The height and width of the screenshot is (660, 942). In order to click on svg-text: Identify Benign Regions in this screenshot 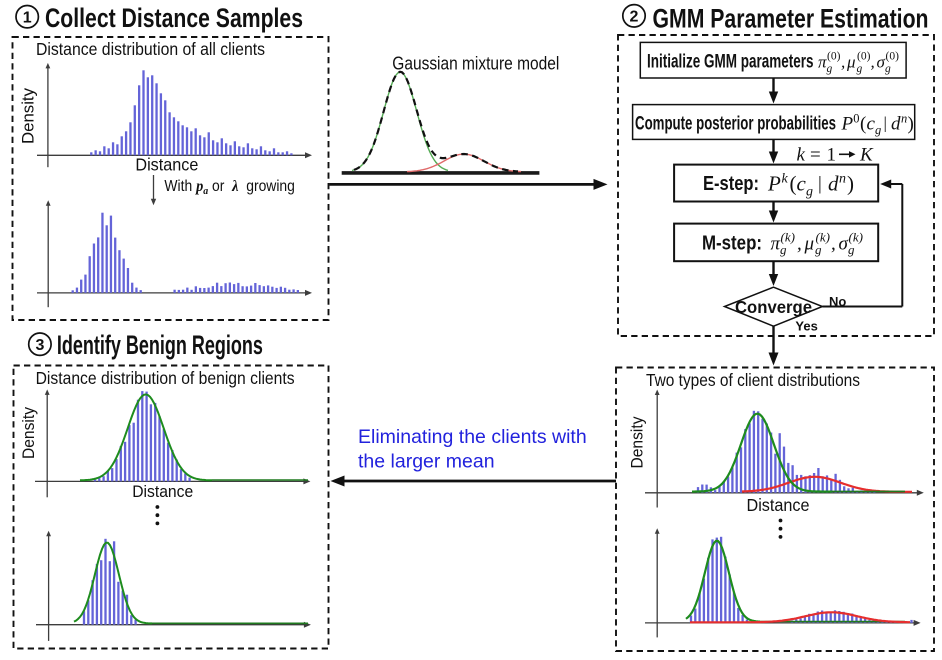, I will do `click(160, 345)`.